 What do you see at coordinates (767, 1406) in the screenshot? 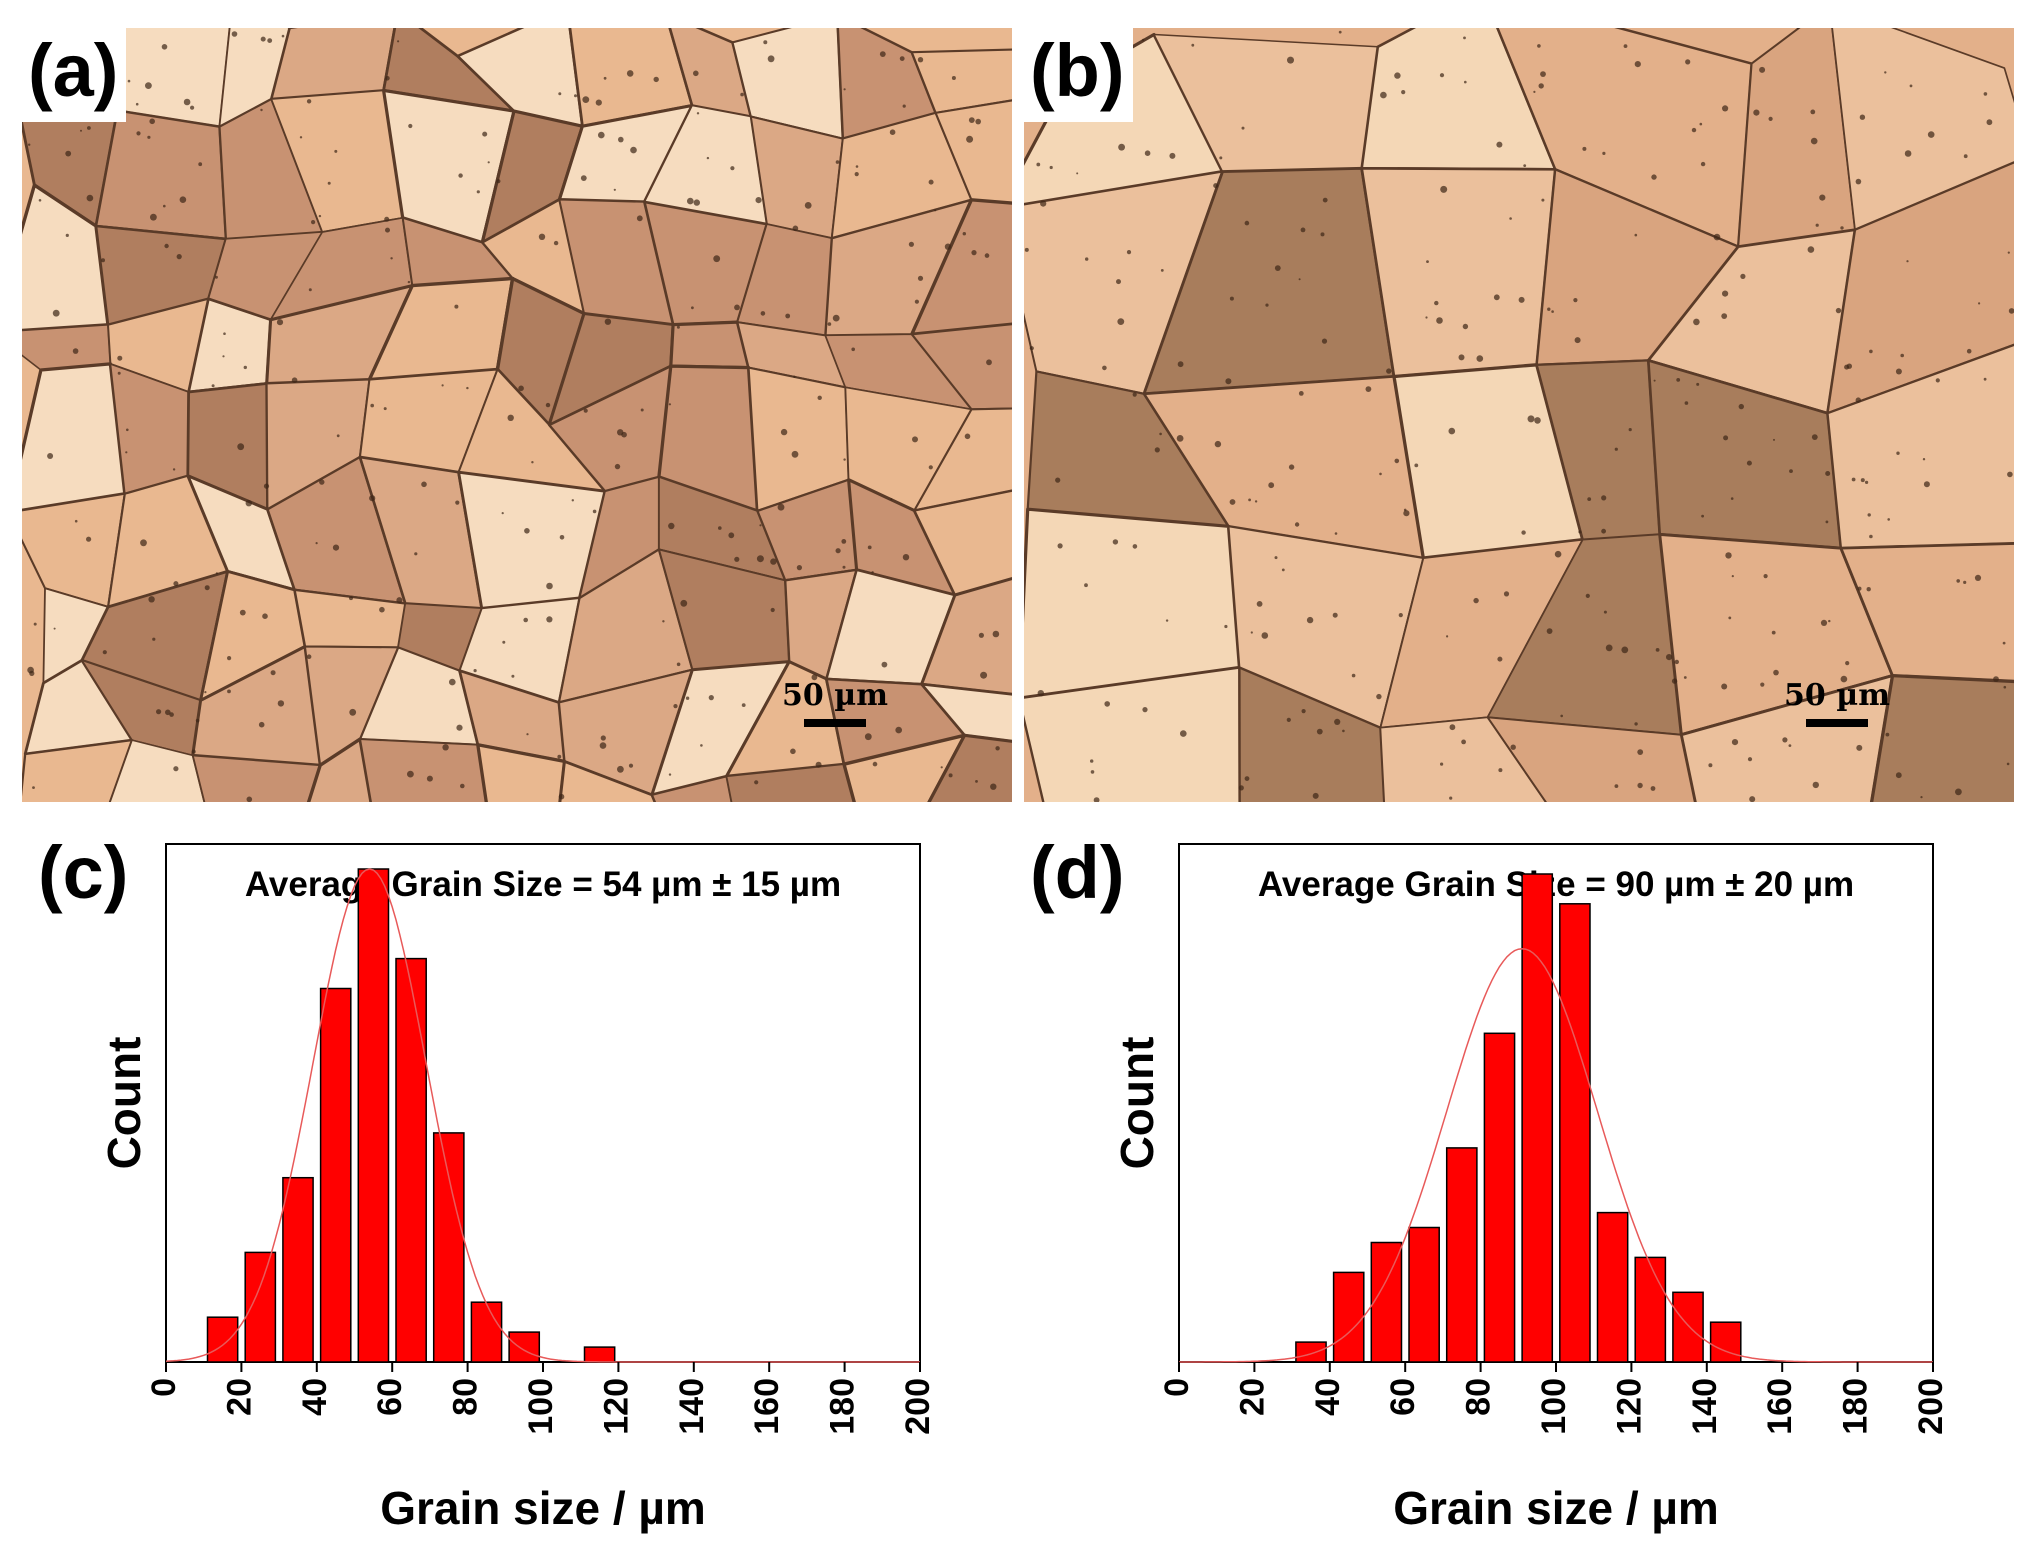
I see `x-tick-label-c-8: 160` at bounding box center [767, 1406].